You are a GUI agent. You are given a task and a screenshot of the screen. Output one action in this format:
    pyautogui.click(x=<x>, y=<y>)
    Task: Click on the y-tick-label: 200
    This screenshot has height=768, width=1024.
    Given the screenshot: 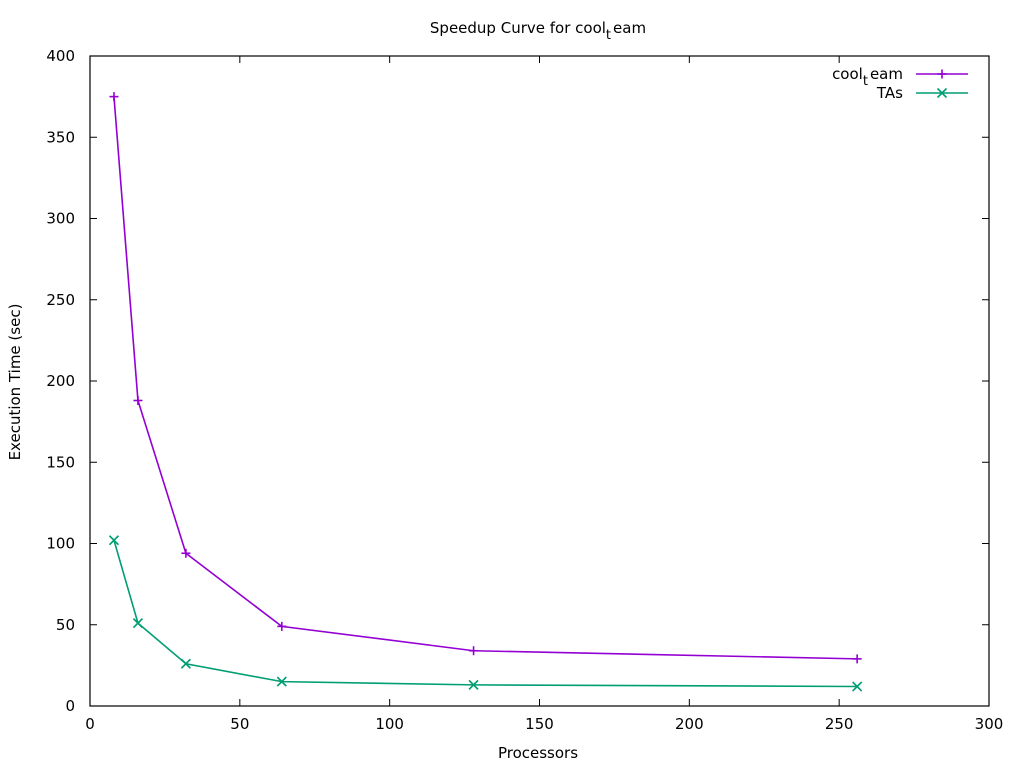 What is the action you would take?
    pyautogui.click(x=60, y=381)
    